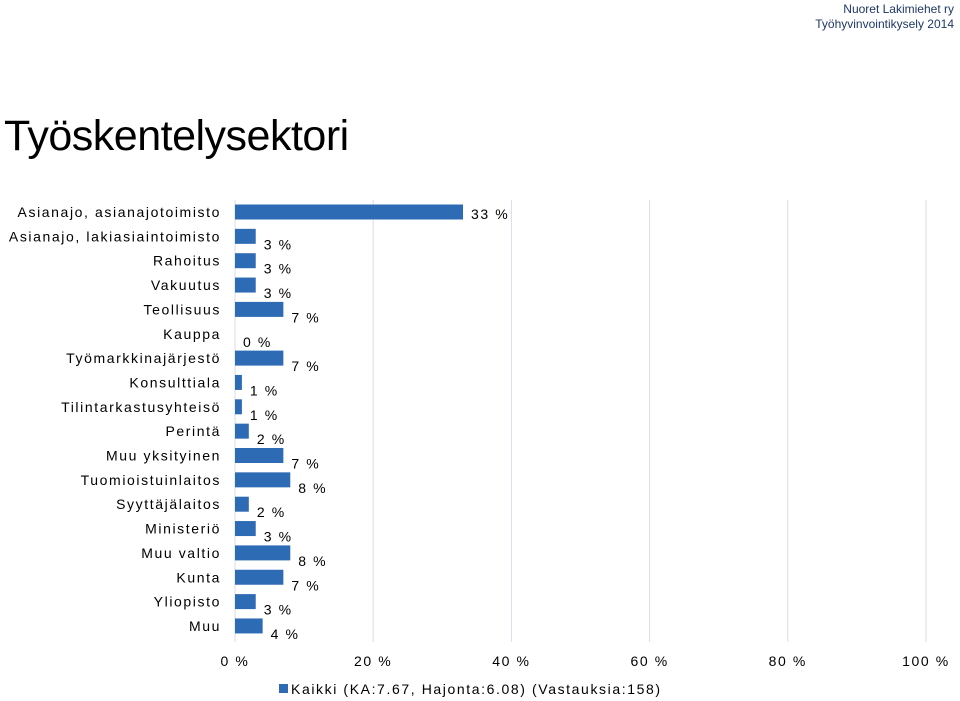 The image size is (960, 701). I want to click on category-label: Tilintarkastusyhteisö, so click(141, 407).